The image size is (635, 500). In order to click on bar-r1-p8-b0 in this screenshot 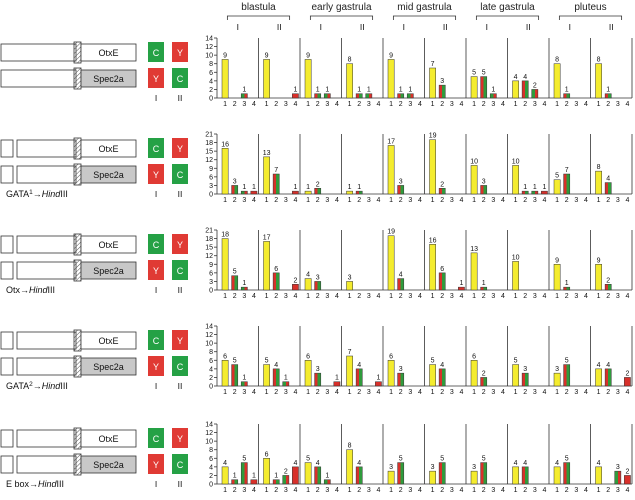, I will do `click(557, 187)`.